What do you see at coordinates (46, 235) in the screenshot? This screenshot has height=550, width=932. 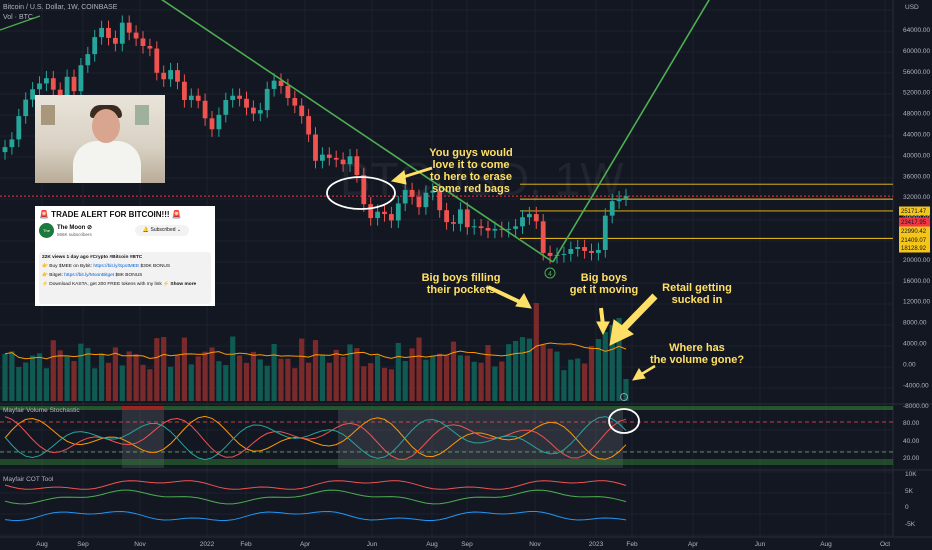 I see `channel-avatar: The Moon` at bounding box center [46, 235].